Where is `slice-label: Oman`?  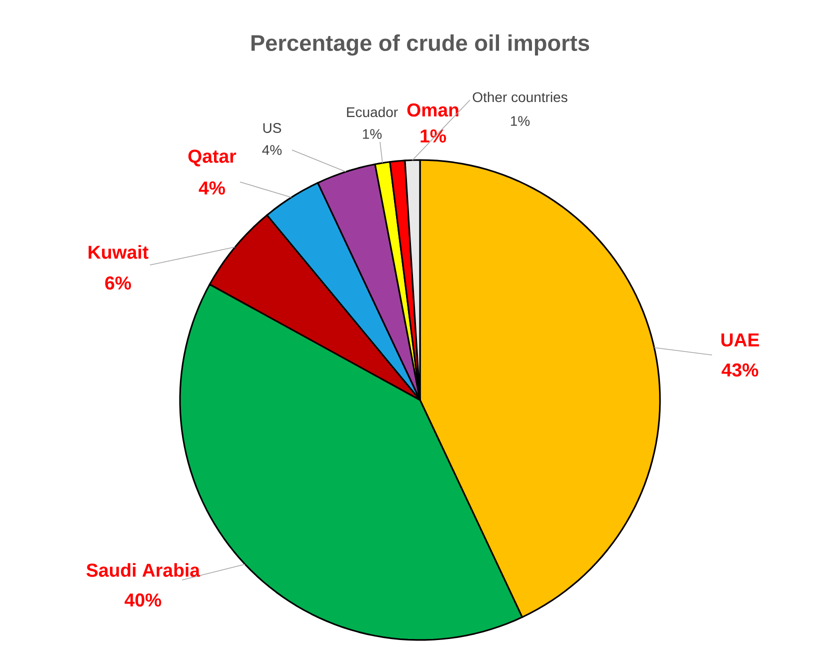 slice-label: Oman is located at coordinates (432, 110).